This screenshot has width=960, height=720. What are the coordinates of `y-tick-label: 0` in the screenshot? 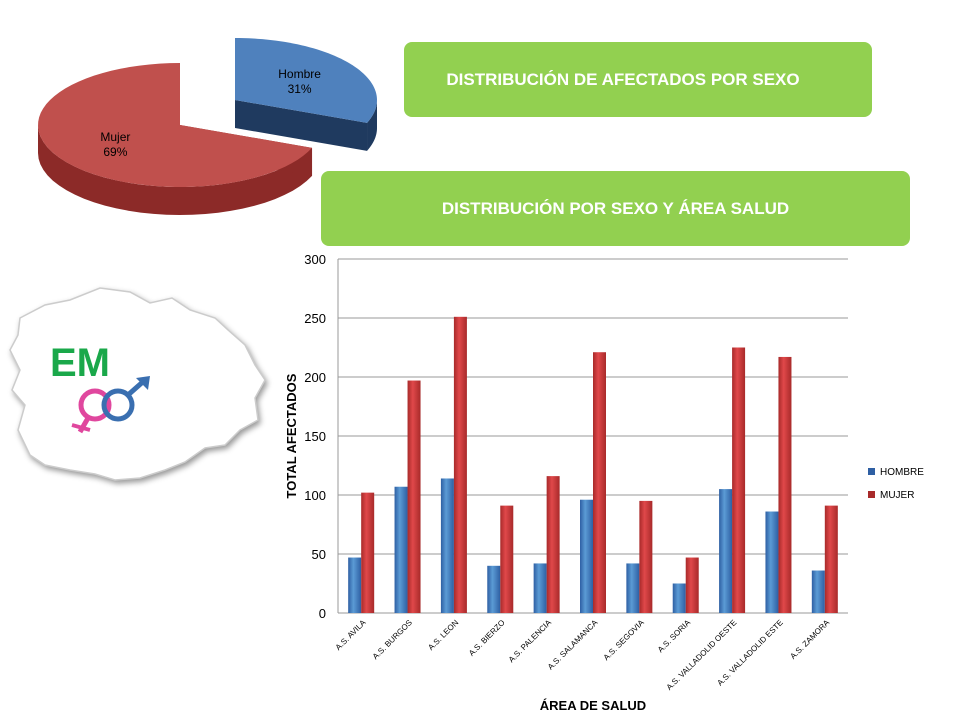 It's located at (322, 613).